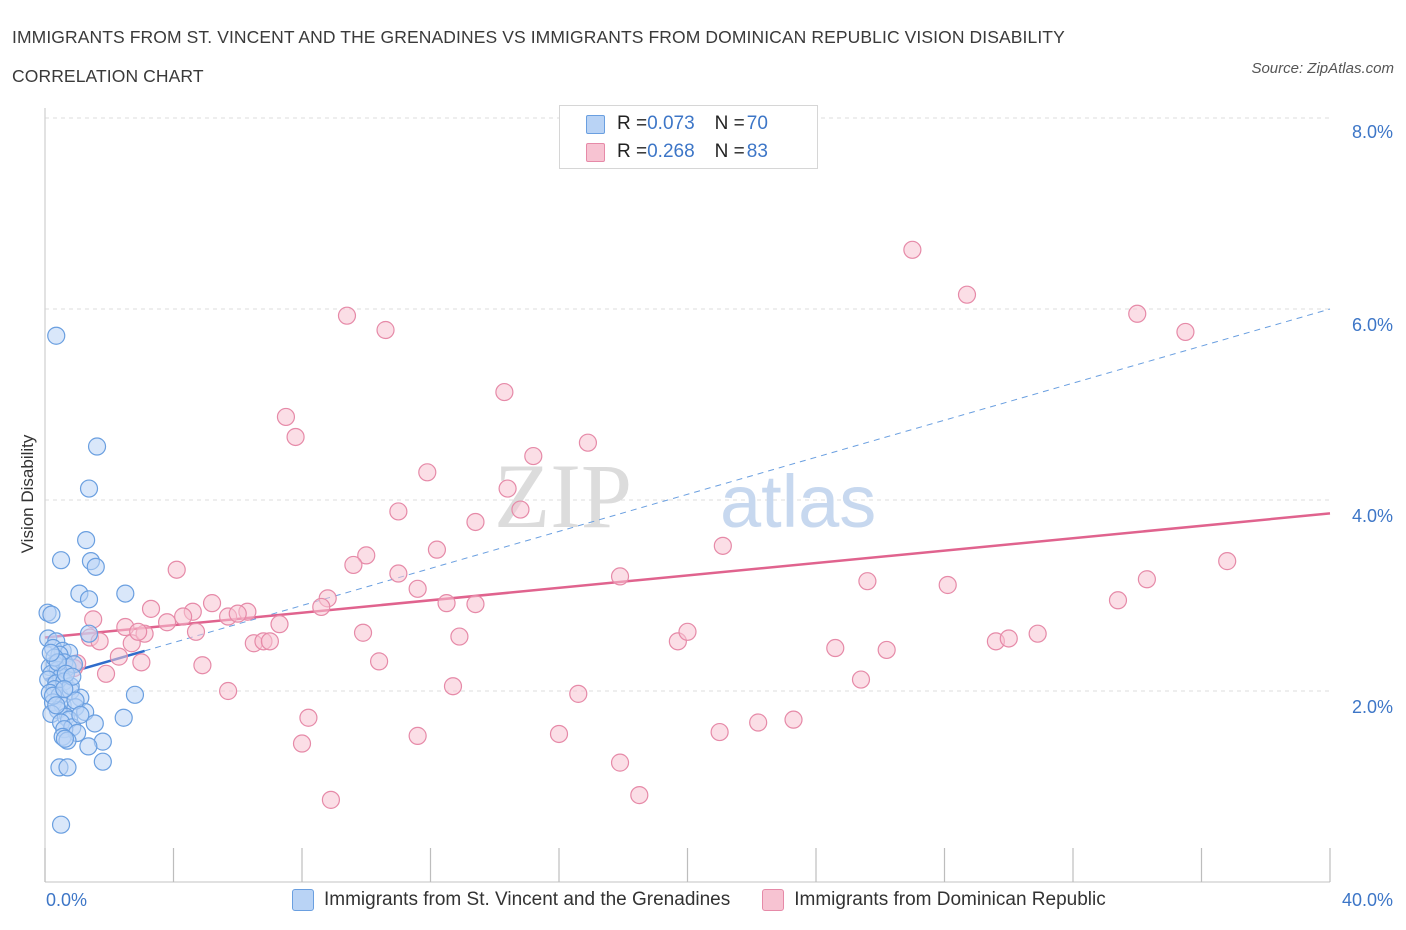  Describe the element at coordinates (563, 496) in the screenshot. I see `watermark-zip: ZIP` at that location.